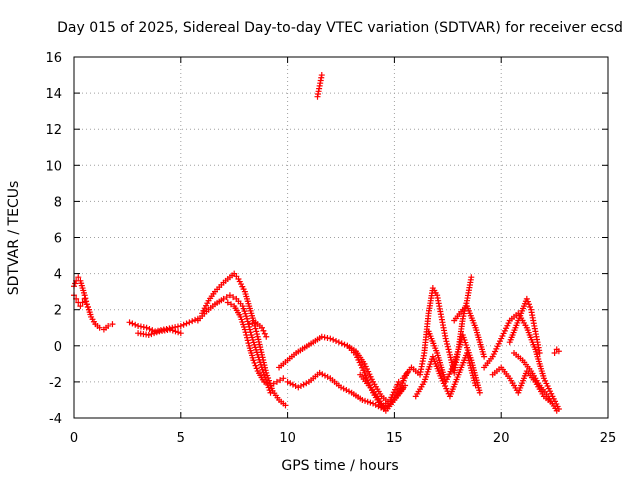 Image resolution: width=640 pixels, height=480 pixels. What do you see at coordinates (53, 94) in the screenshot?
I see `y-tick-label: 14` at bounding box center [53, 94].